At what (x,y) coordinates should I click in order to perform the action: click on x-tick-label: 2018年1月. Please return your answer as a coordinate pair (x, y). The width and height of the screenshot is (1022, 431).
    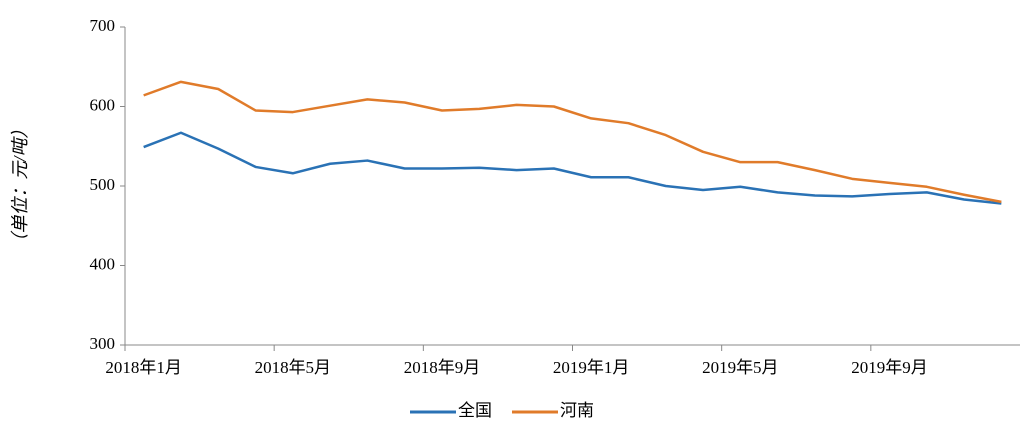
    Looking at the image, I should click on (143, 367).